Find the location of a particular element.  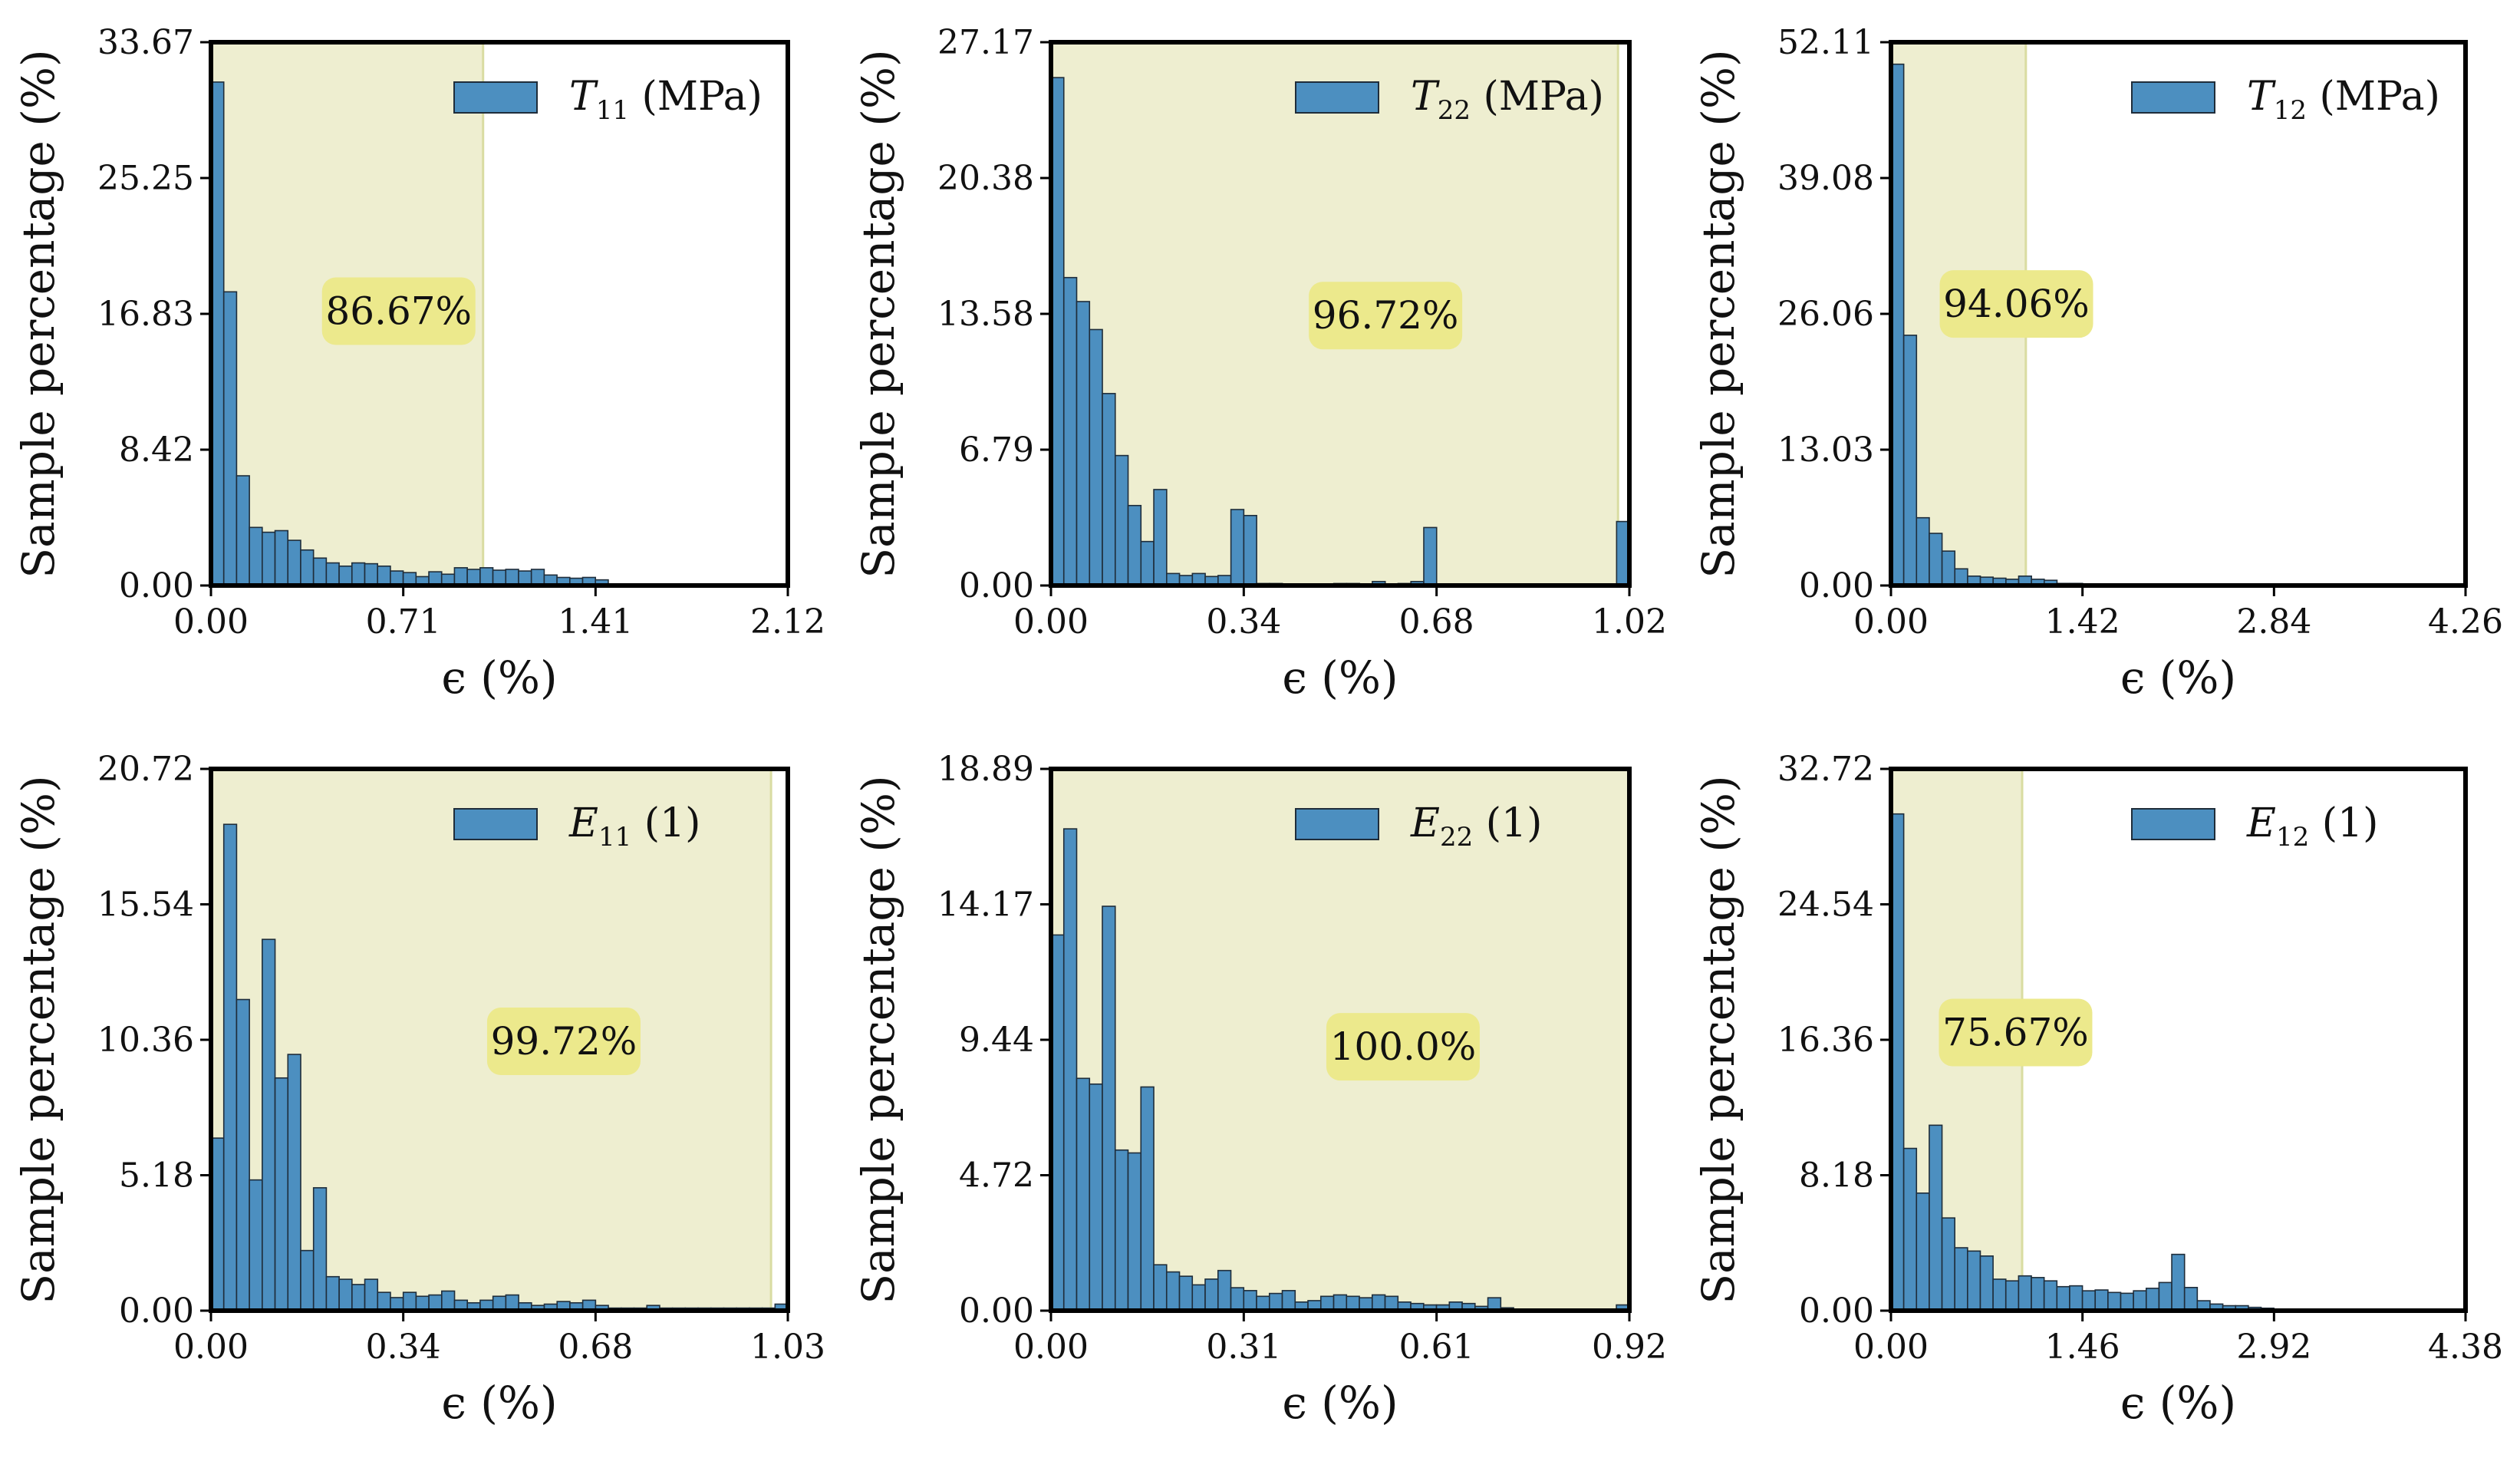

legend-label: T12 (MPa) is located at coordinates (2343, 100).